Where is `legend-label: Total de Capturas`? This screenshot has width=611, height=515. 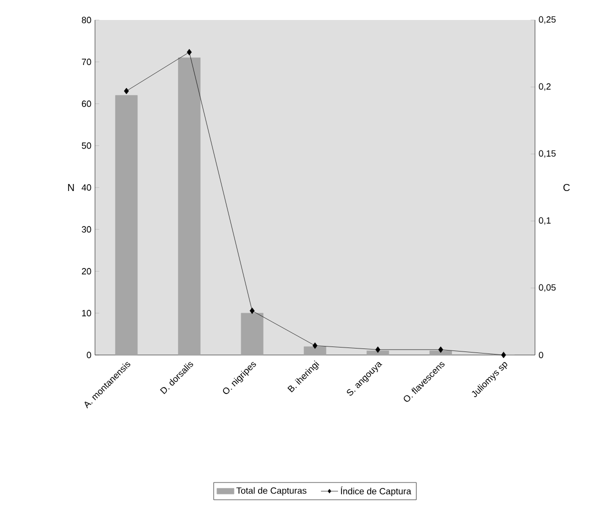
legend-label: Total de Capturas is located at coordinates (271, 491).